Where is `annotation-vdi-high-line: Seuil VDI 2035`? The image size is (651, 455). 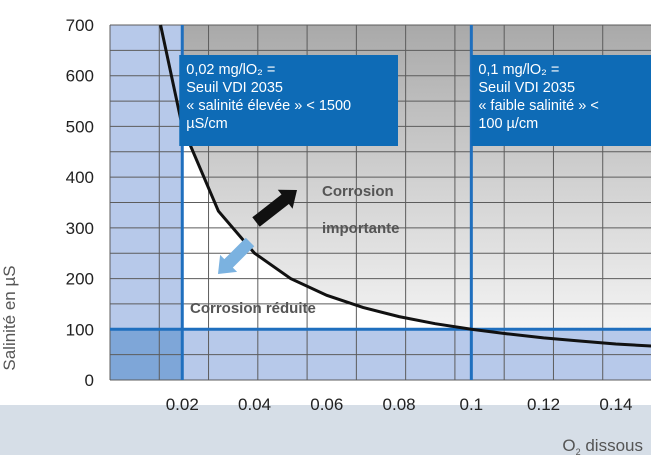
annotation-vdi-high-line: Seuil VDI 2035 is located at coordinates (234, 88).